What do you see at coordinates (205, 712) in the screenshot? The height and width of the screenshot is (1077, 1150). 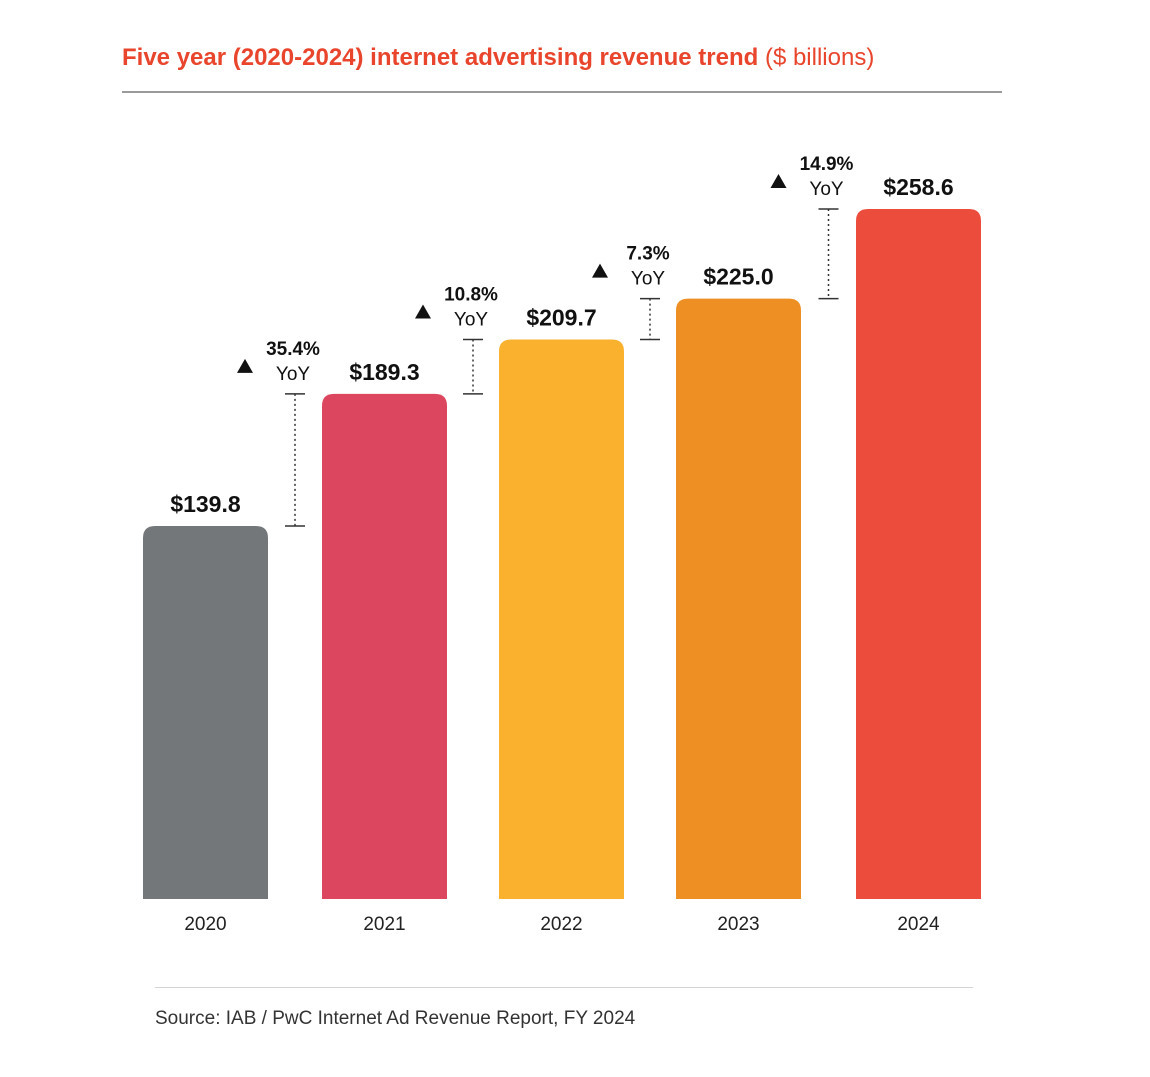 I see `bar-2020` at bounding box center [205, 712].